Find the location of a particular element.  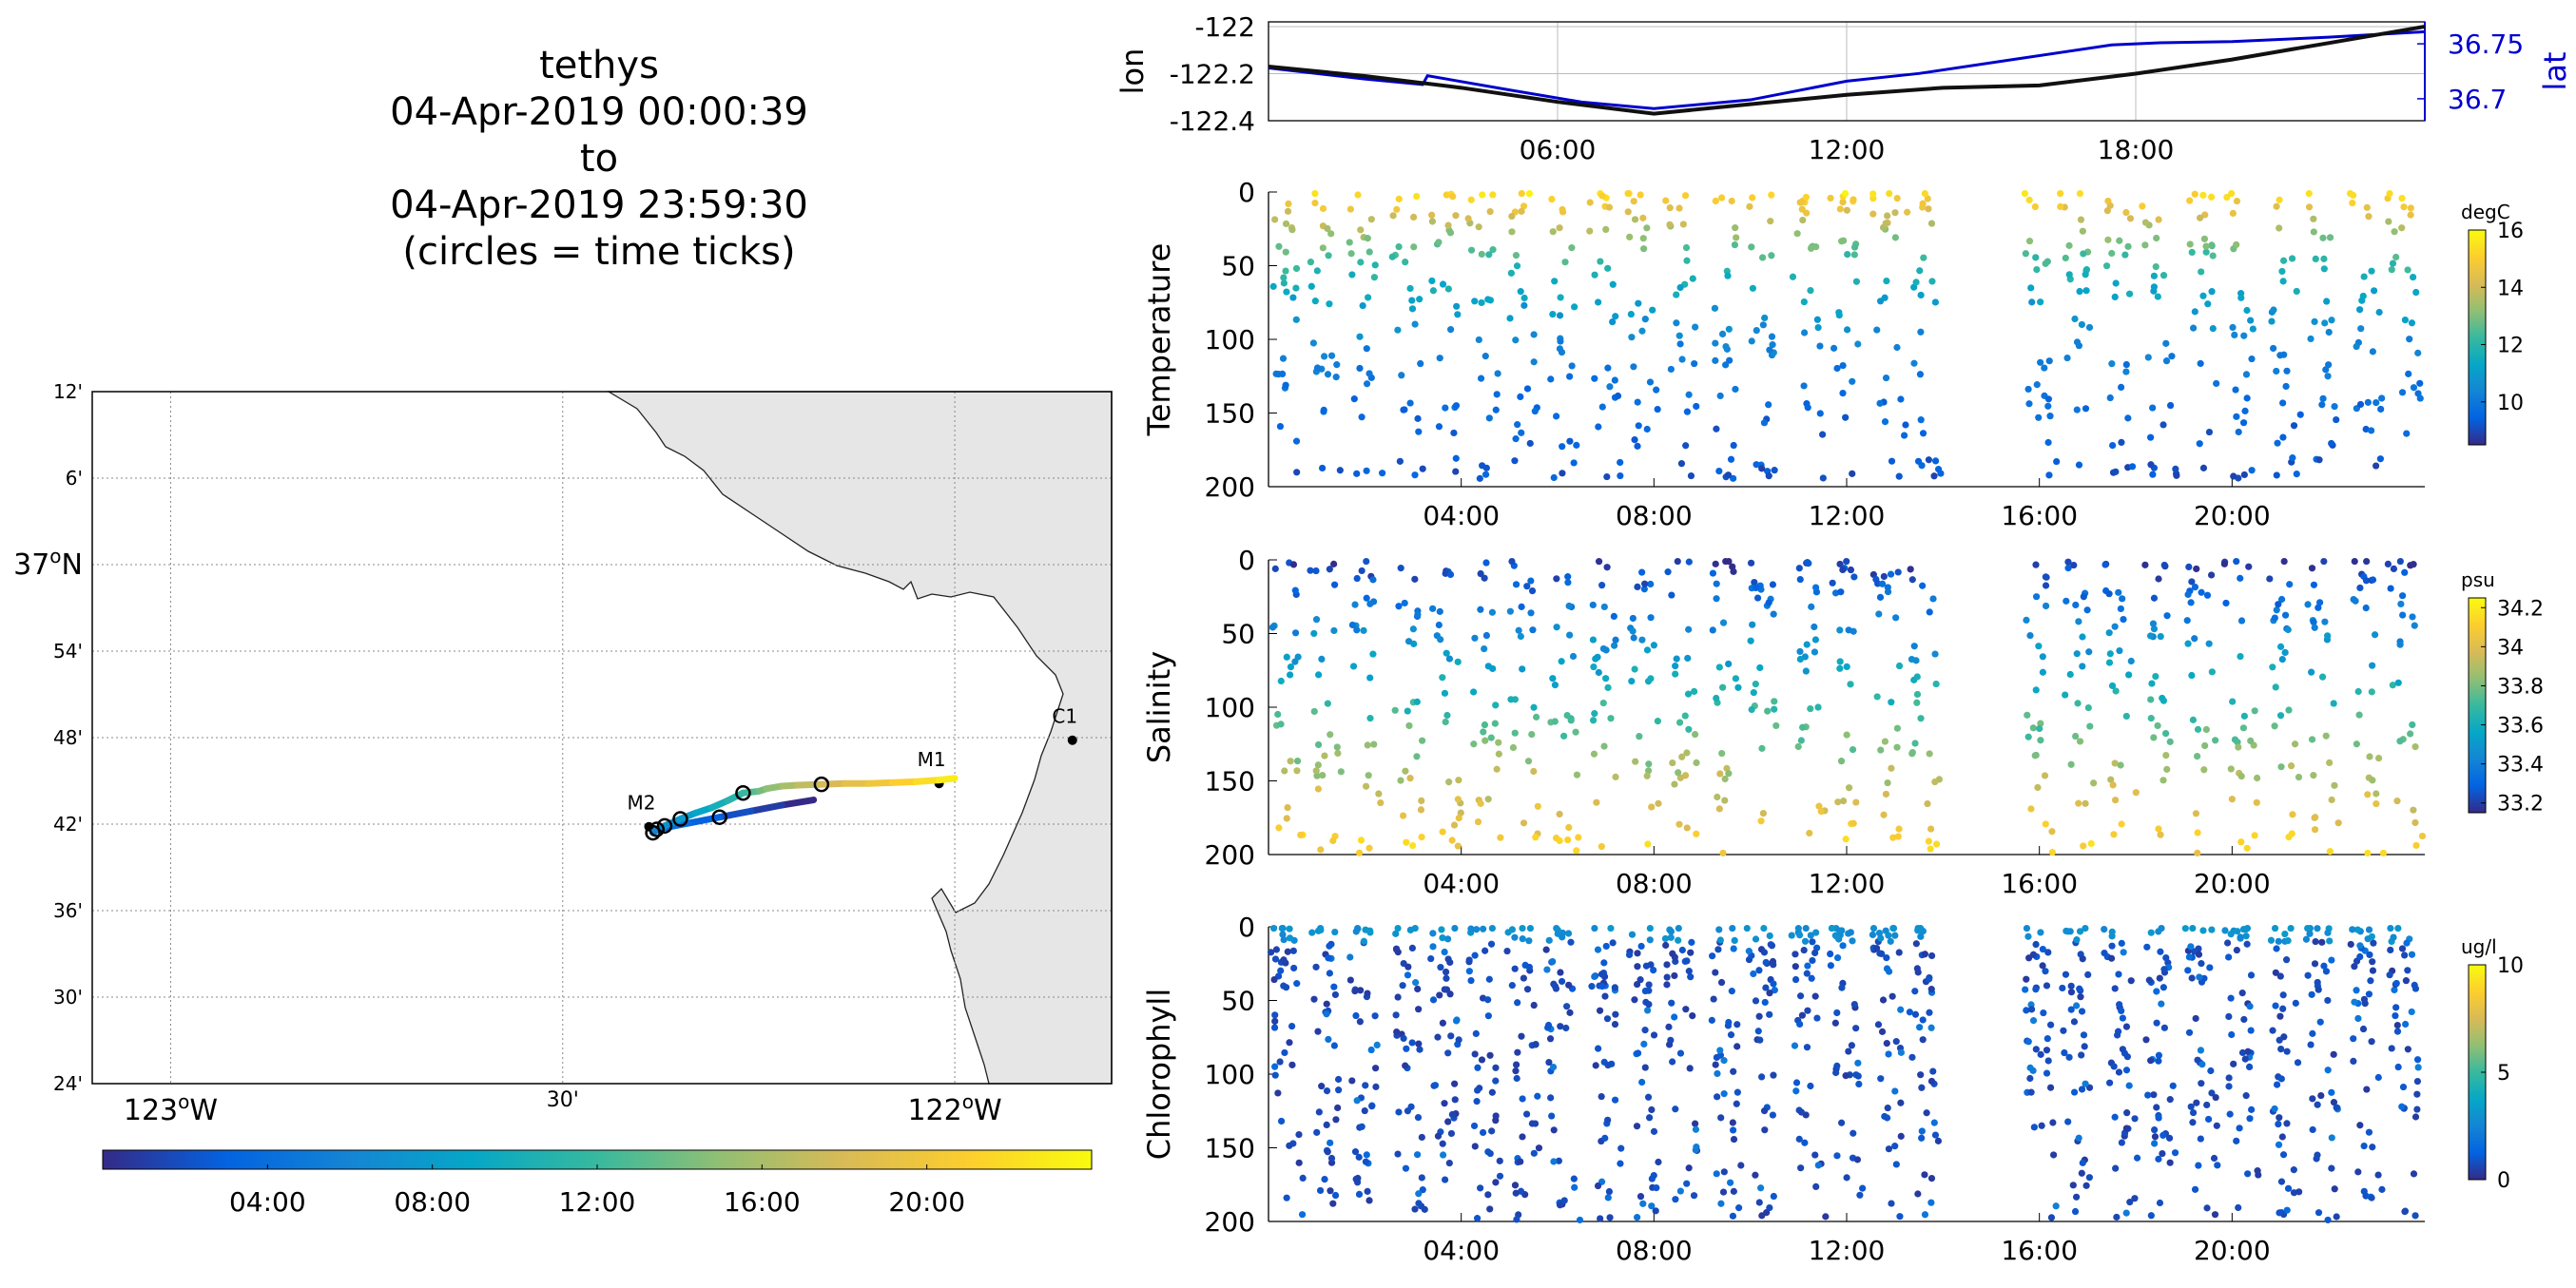

temperature-x-tick-label: 16:00 is located at coordinates (2039, 515).